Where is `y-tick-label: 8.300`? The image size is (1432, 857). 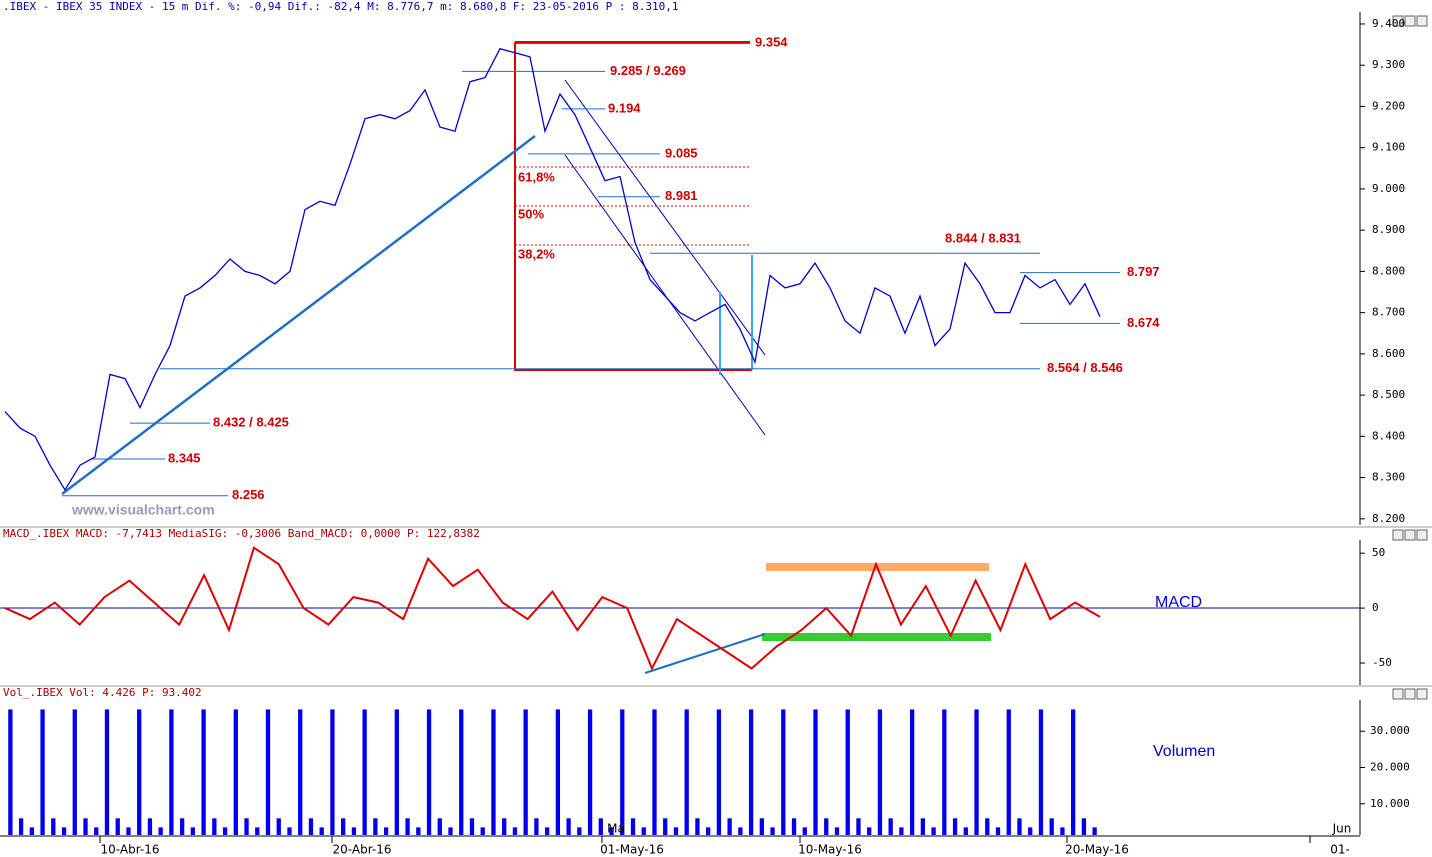 y-tick-label: 8.300 is located at coordinates (1388, 477).